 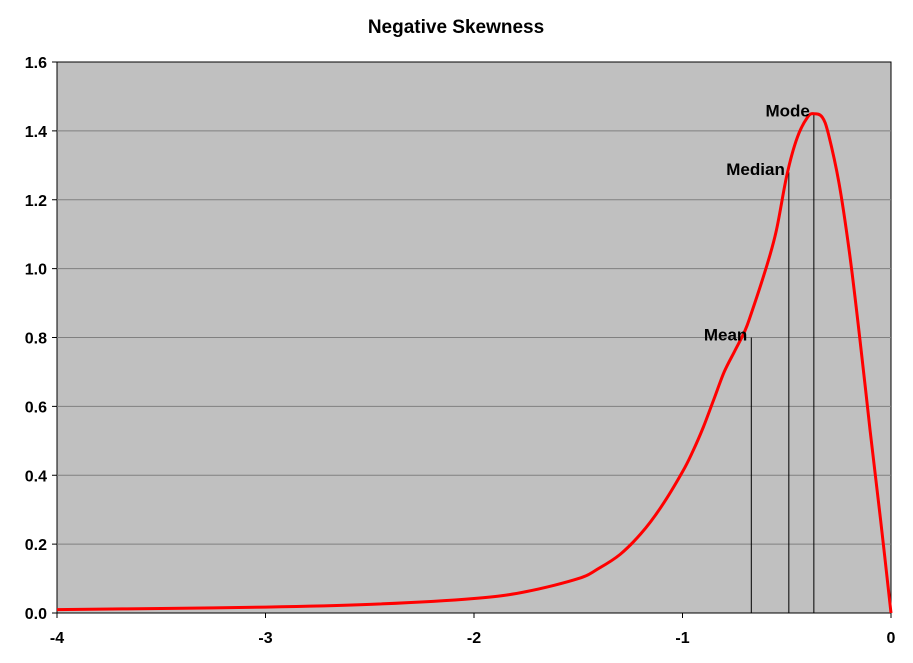 What do you see at coordinates (36, 201) in the screenshot?
I see `y-tick-label: 1.2` at bounding box center [36, 201].